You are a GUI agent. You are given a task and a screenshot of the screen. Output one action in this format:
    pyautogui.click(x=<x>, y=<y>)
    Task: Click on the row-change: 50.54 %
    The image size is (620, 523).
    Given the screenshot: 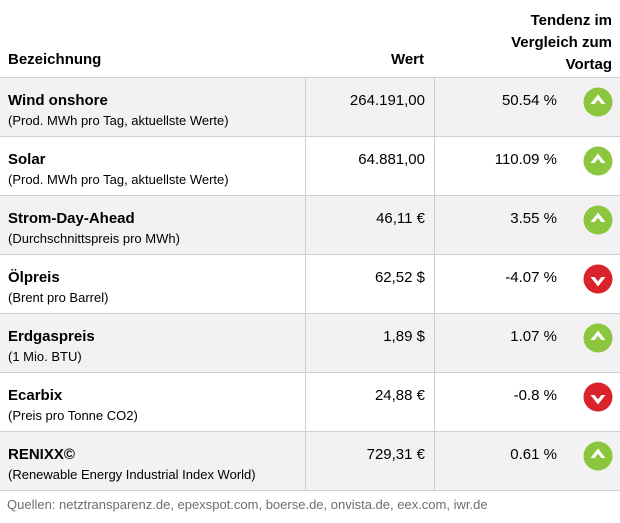 What is the action you would take?
    pyautogui.click(x=529, y=100)
    